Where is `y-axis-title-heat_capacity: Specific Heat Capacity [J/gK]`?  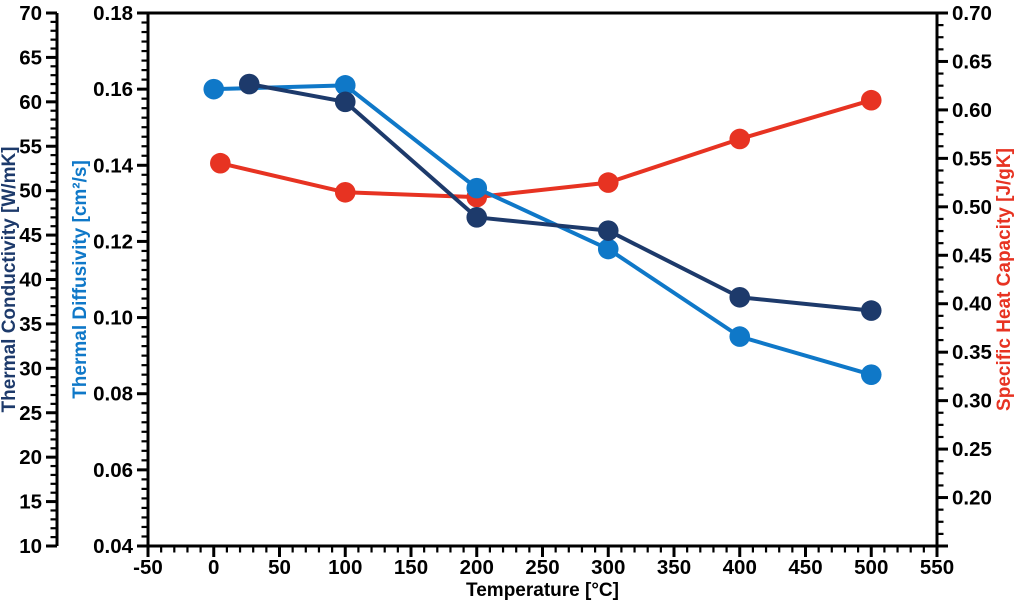
y-axis-title-heat_capacity: Specific Heat Capacity [J/gK] is located at coordinates (1004, 279).